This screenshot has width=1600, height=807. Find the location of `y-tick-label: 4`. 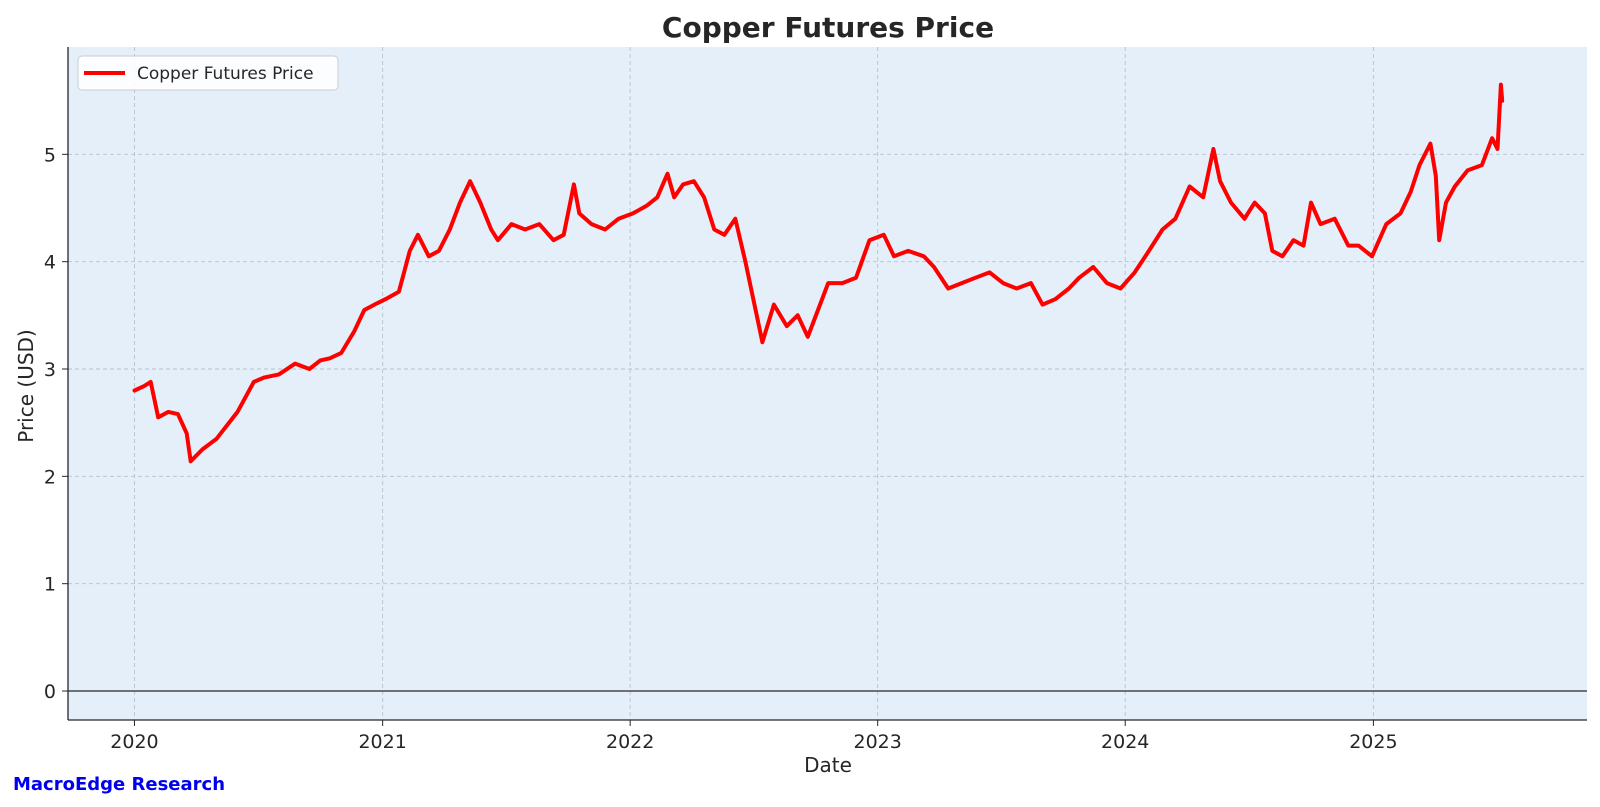

y-tick-label: 4 is located at coordinates (50, 263).